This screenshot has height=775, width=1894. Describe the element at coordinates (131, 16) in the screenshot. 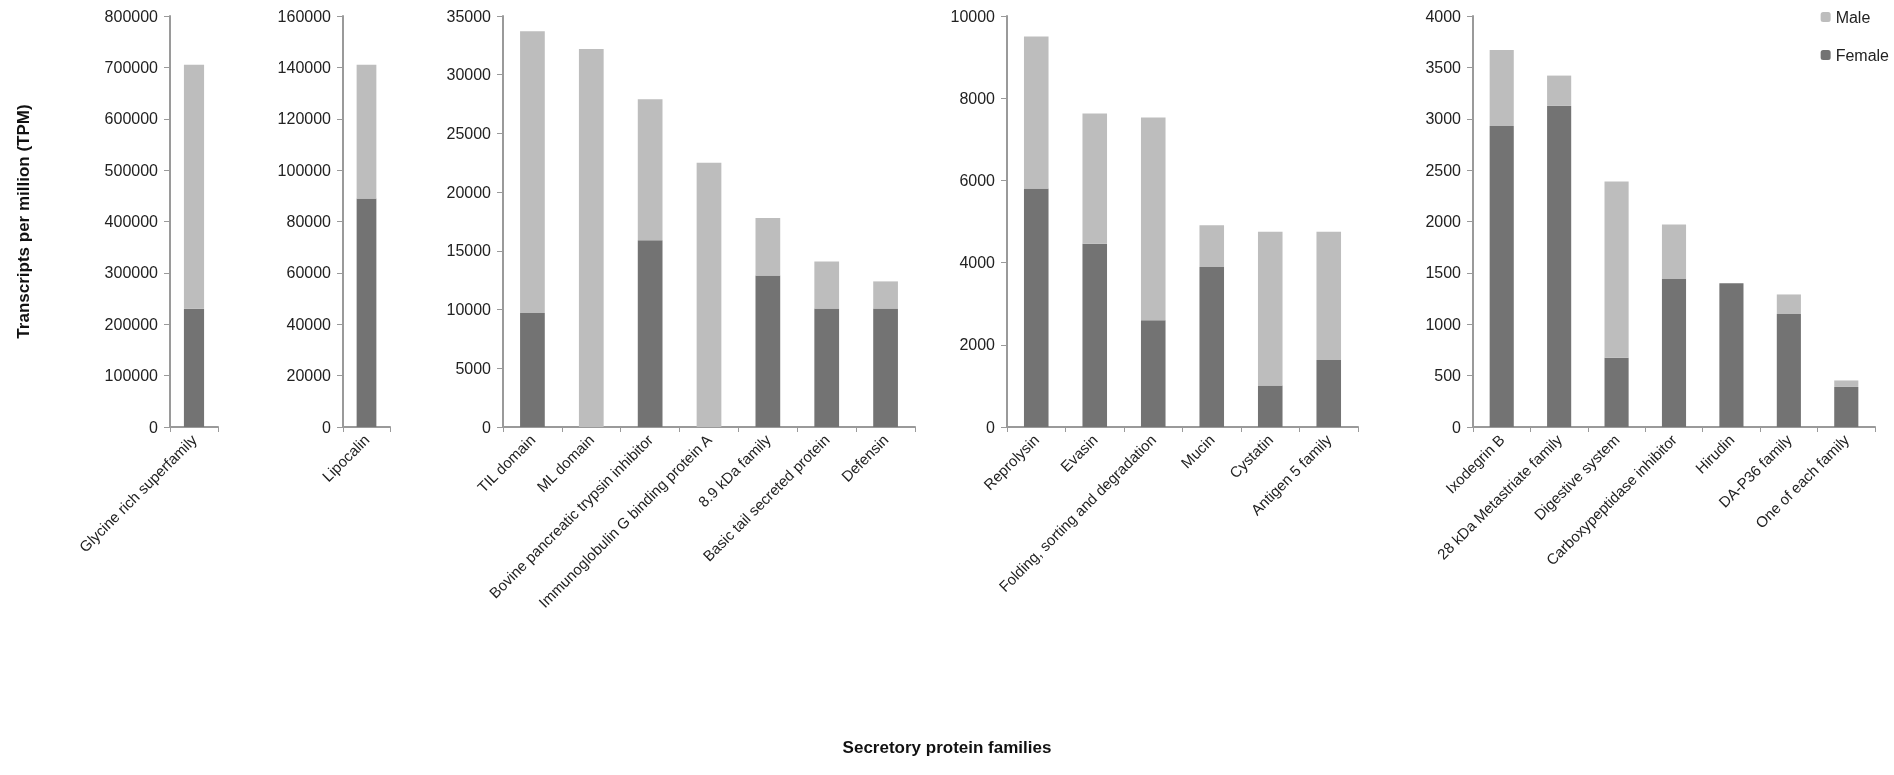

I see `y-tick-label: 800000` at that location.